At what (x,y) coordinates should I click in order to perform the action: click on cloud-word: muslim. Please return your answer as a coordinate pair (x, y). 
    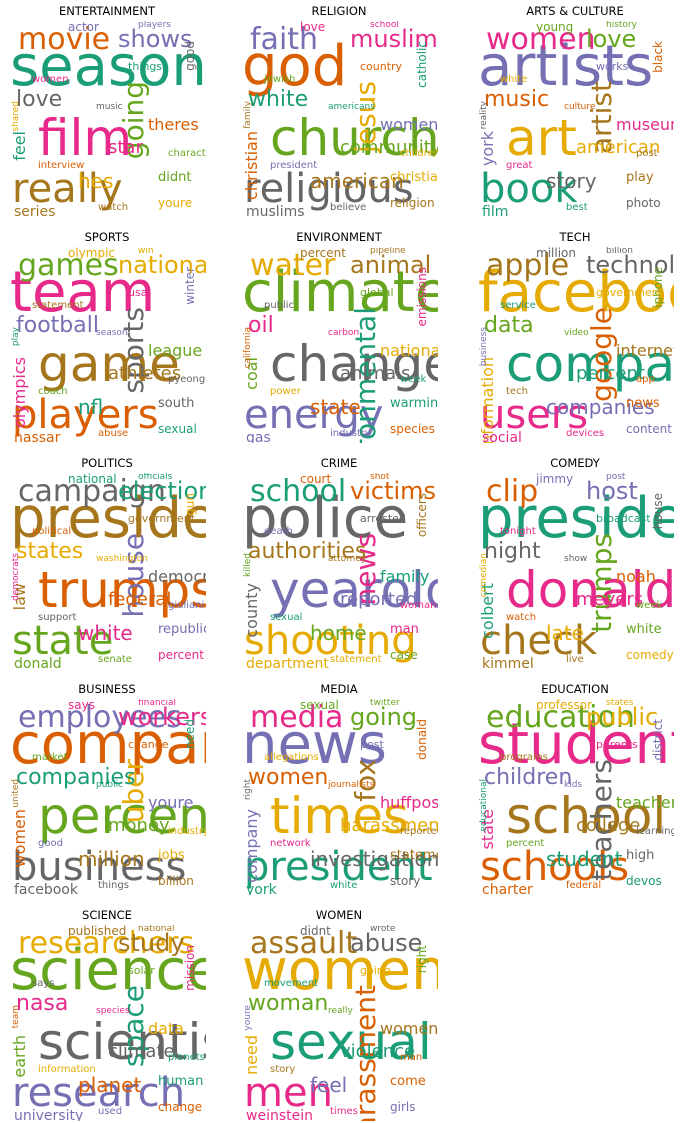
    Looking at the image, I should click on (394, 39).